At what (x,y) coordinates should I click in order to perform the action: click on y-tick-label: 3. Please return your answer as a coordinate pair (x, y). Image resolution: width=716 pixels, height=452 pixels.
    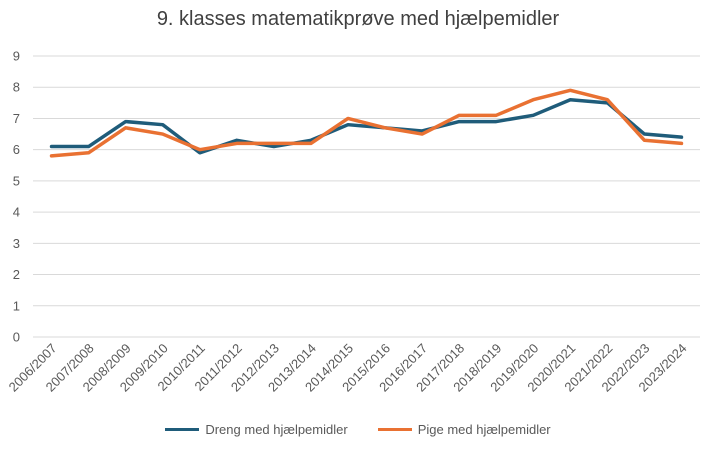
    Looking at the image, I should click on (16, 243).